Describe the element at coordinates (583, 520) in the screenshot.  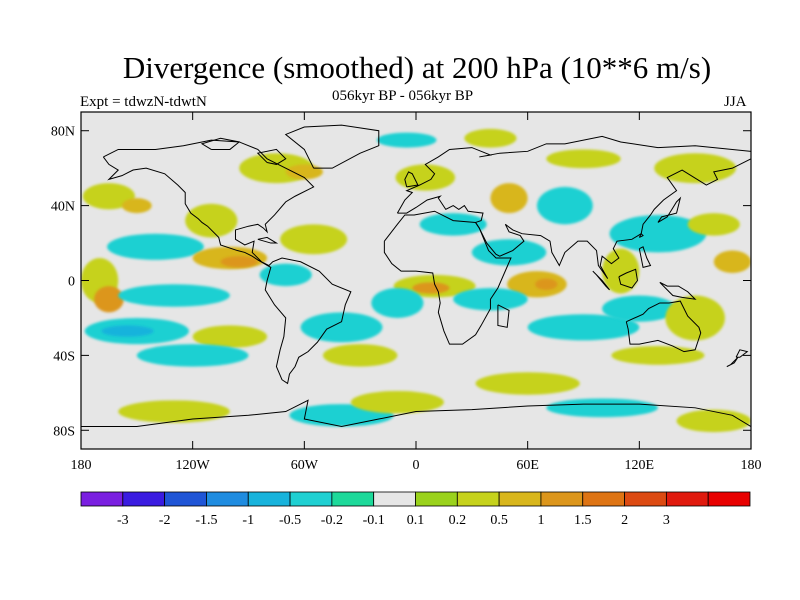
I see `colorbar-label: 1.5` at that location.